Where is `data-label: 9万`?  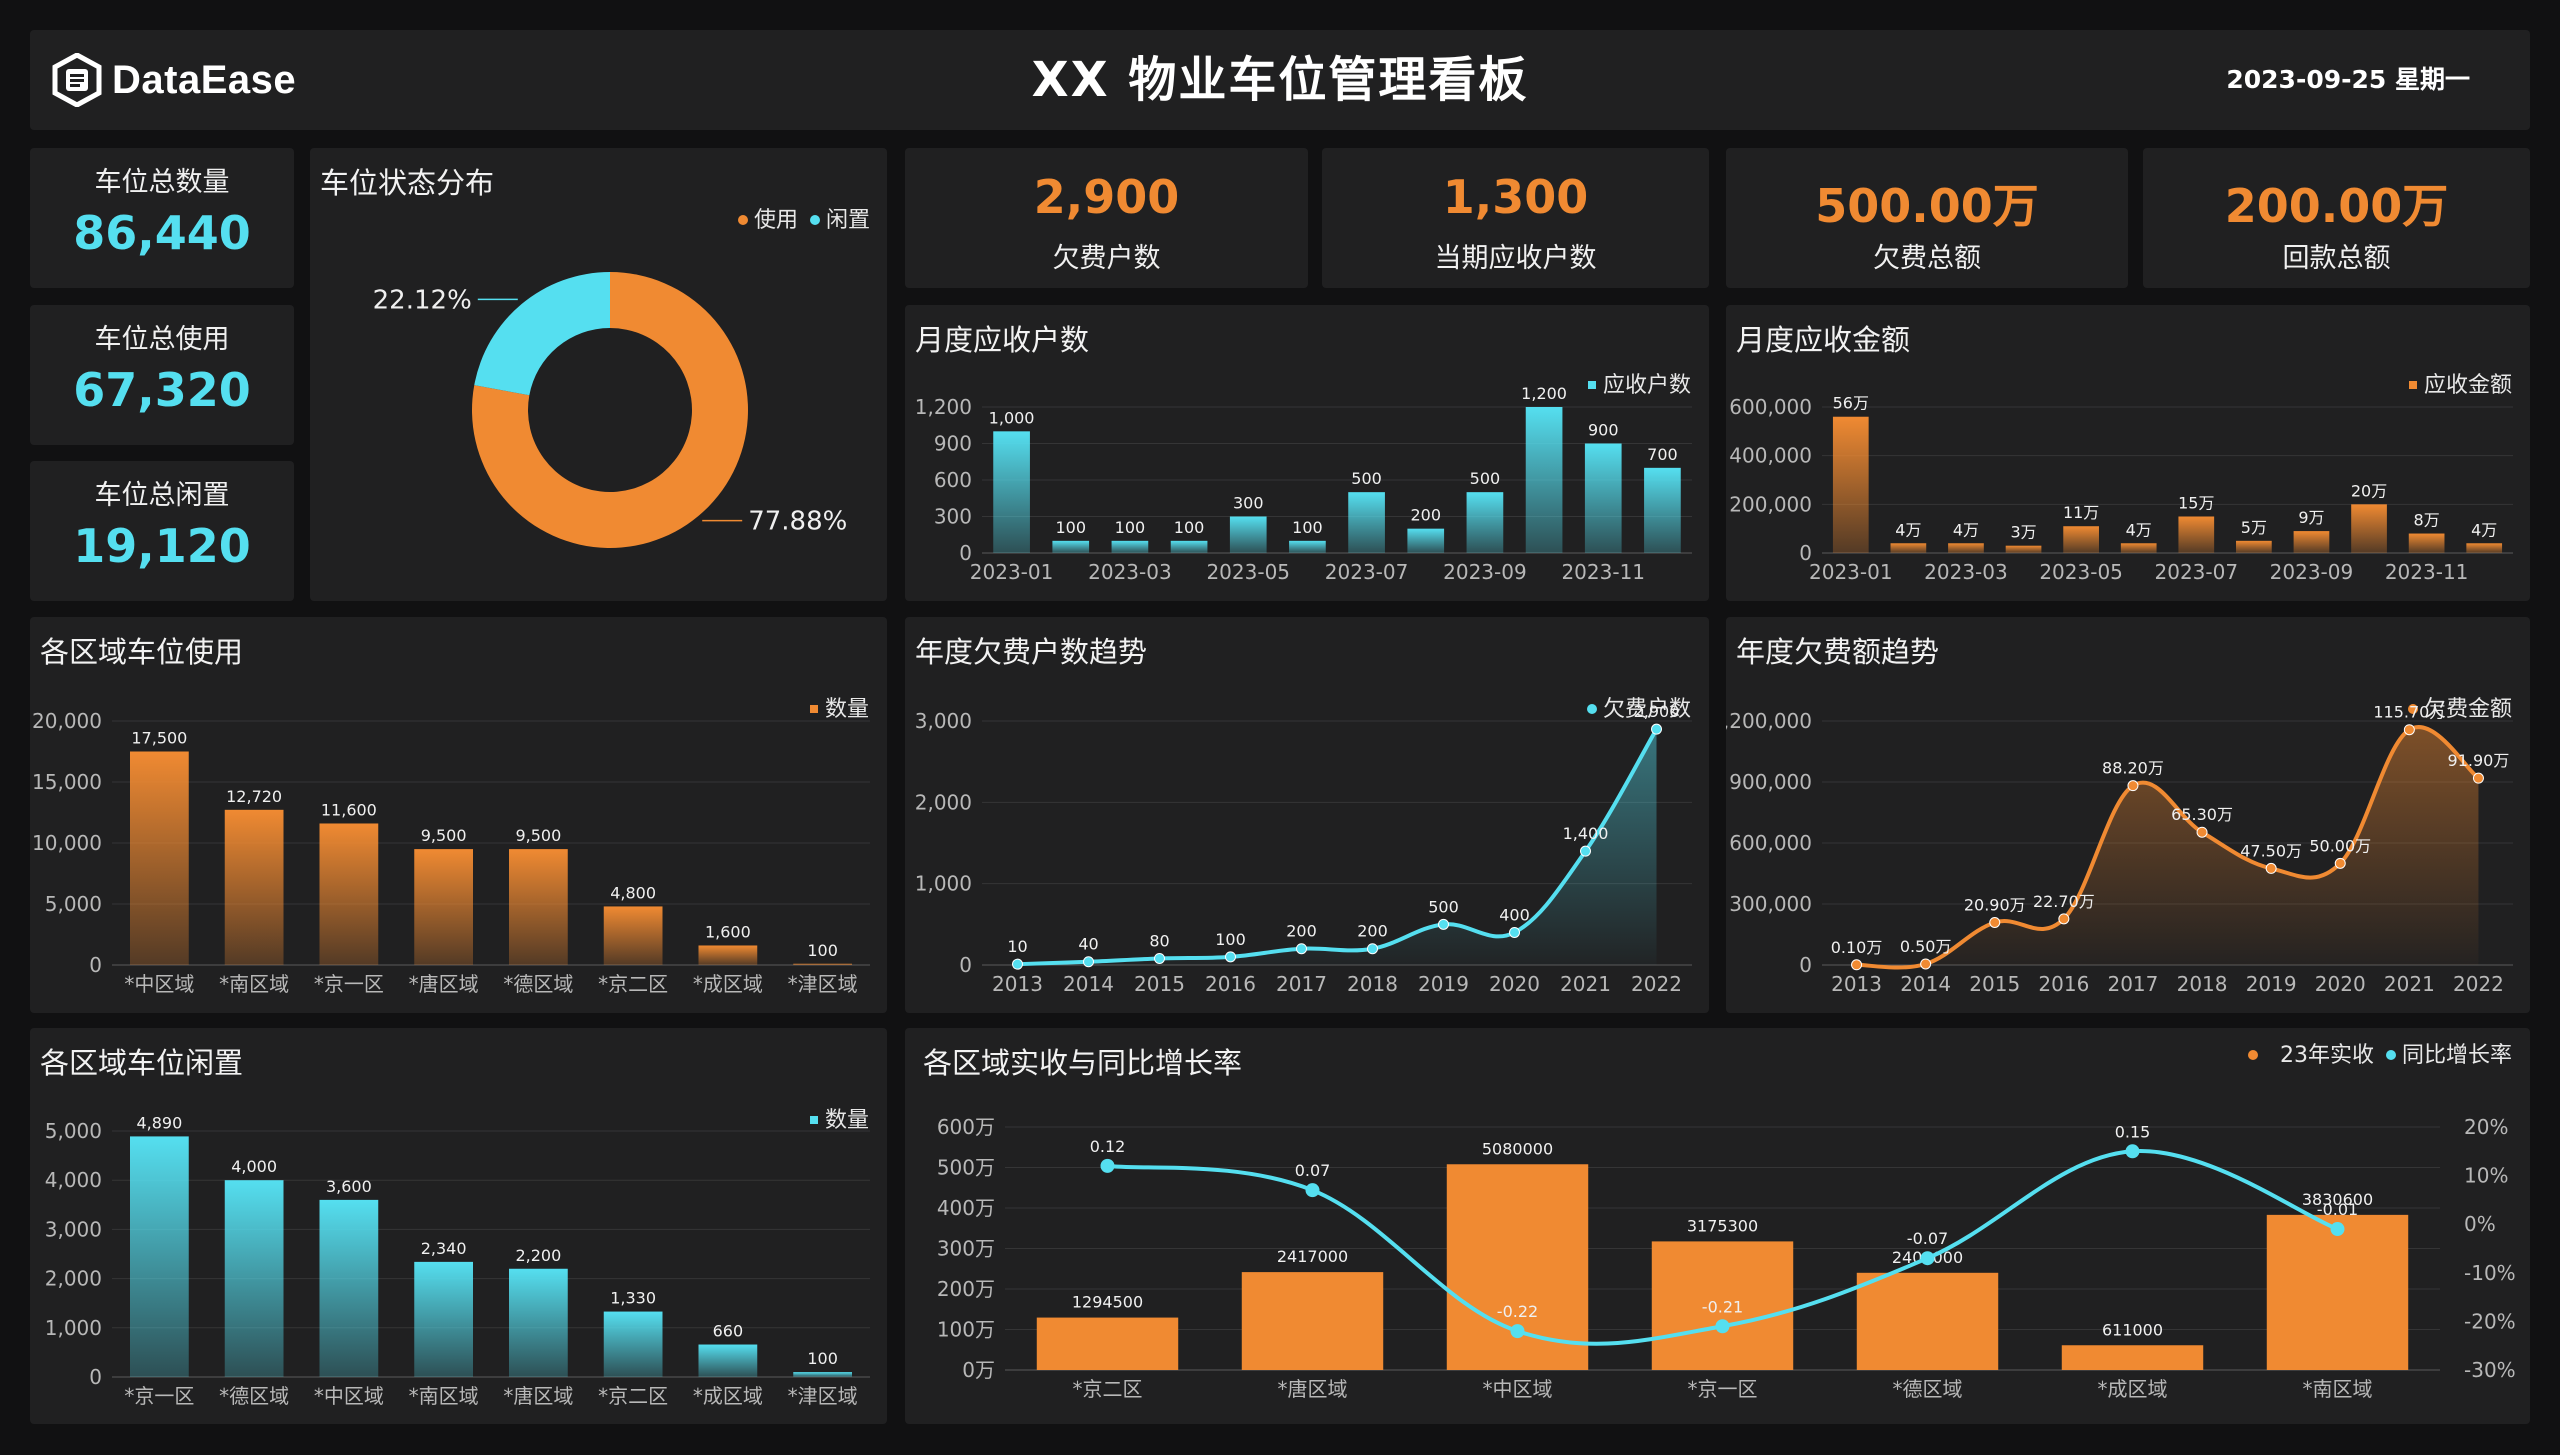 data-label: 9万 is located at coordinates (2311, 517).